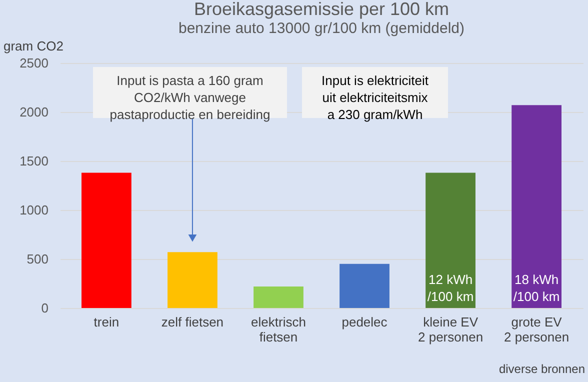 The image size is (588, 382). What do you see at coordinates (192, 322) in the screenshot?
I see `x-tick-label: zelf fietsen` at bounding box center [192, 322].